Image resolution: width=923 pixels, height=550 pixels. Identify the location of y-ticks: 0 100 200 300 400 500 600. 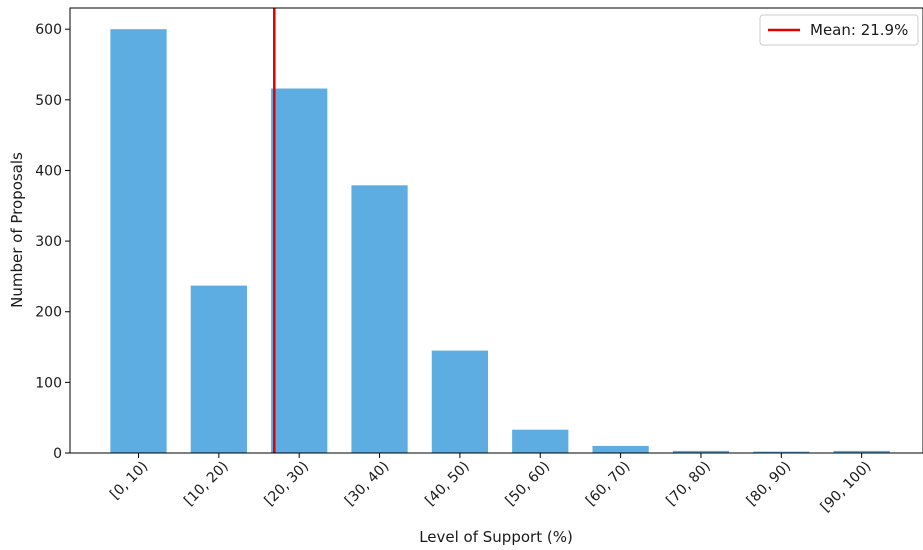
(52, 242).